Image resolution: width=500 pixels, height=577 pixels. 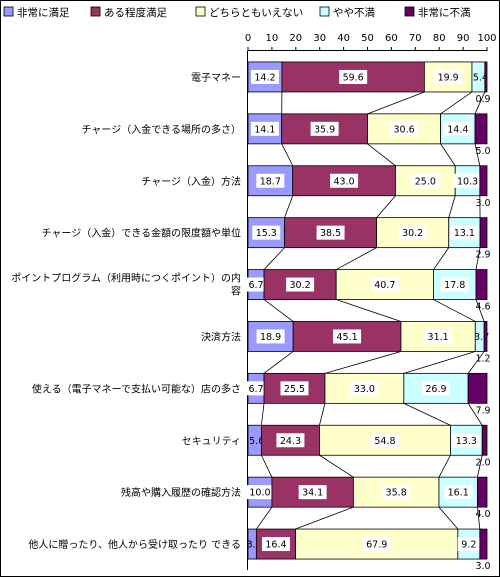 What do you see at coordinates (457, 129) in the screenshot?
I see `bar-value-label: 14.4` at bounding box center [457, 129].